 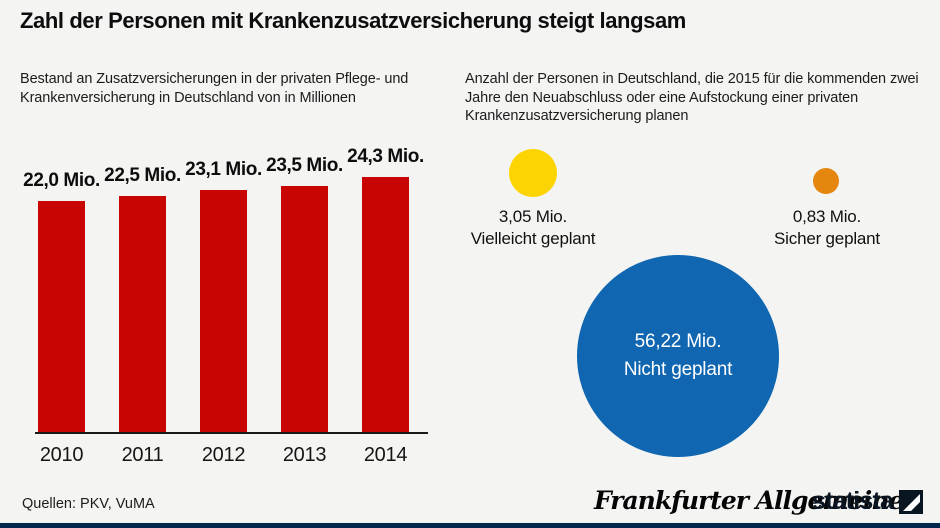 What do you see at coordinates (533, 228) in the screenshot?
I see `bubble-label-vielleicht: 3,05 Mio. Vielleicht geplant` at bounding box center [533, 228].